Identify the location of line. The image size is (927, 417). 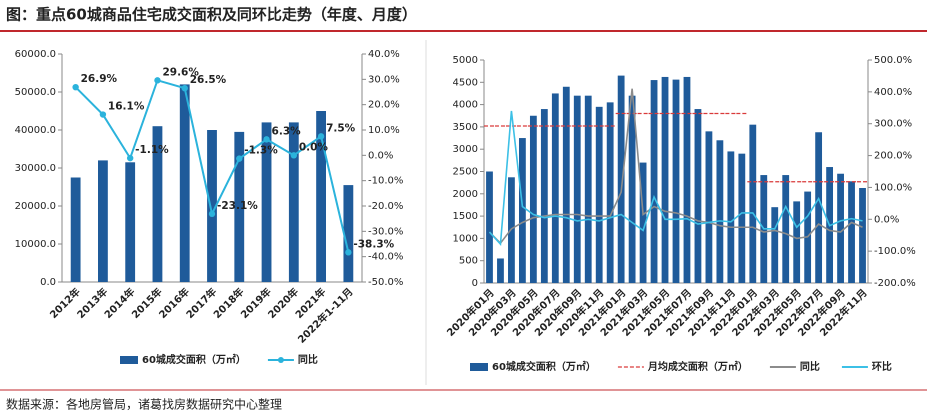
(675, 178).